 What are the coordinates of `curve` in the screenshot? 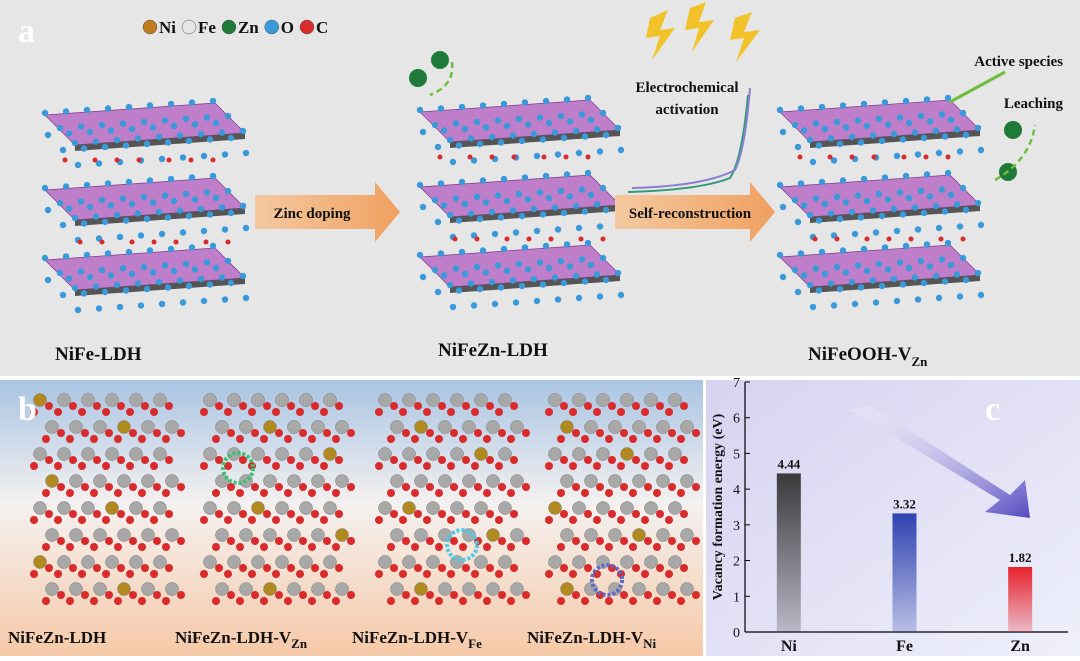 It's located at (691, 138).